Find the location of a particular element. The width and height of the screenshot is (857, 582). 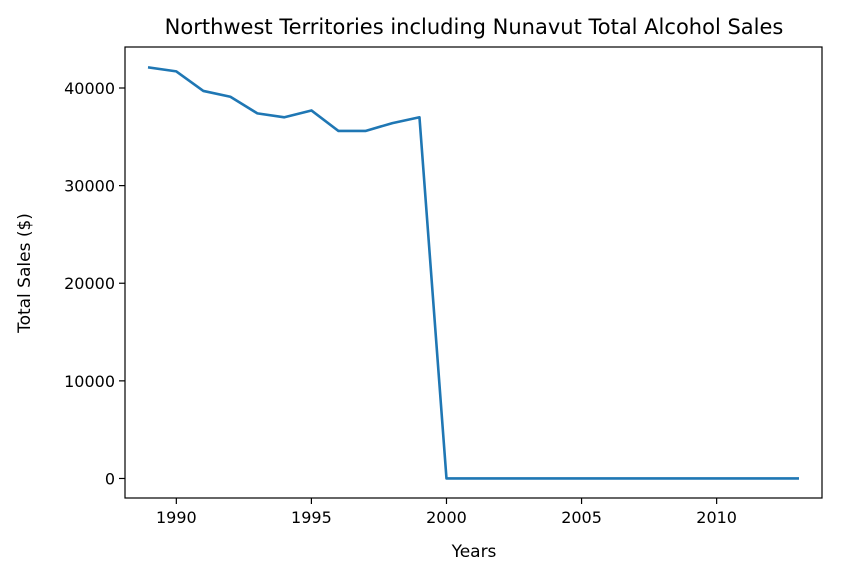

x-tick-label: 2005 is located at coordinates (581, 517).